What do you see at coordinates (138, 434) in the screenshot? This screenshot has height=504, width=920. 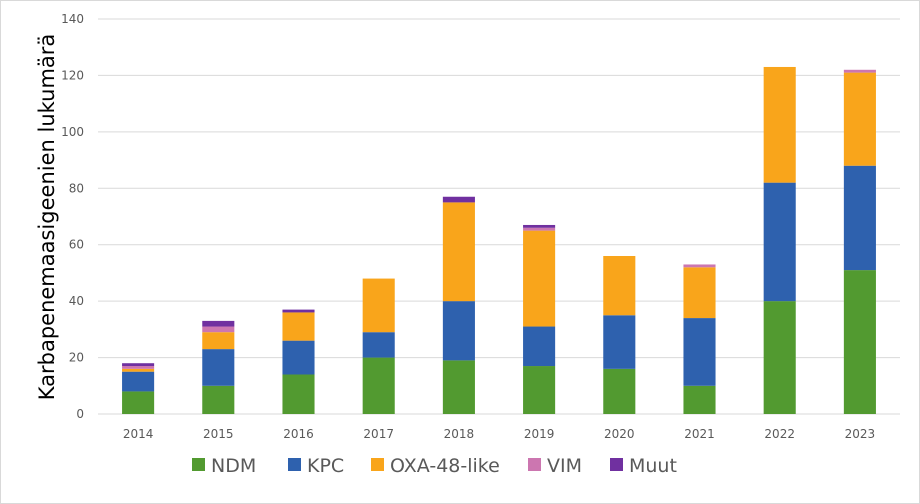 I see `x-tick-label: 2014` at bounding box center [138, 434].